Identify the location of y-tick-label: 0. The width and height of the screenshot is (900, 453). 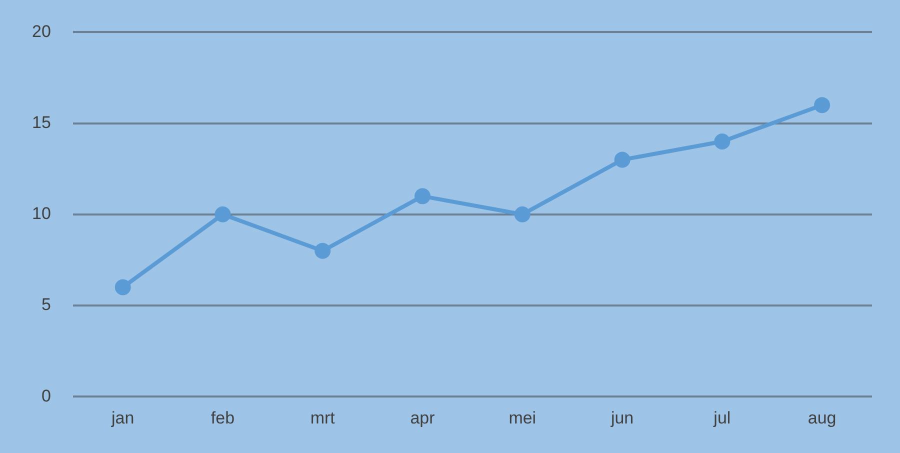
(46, 396).